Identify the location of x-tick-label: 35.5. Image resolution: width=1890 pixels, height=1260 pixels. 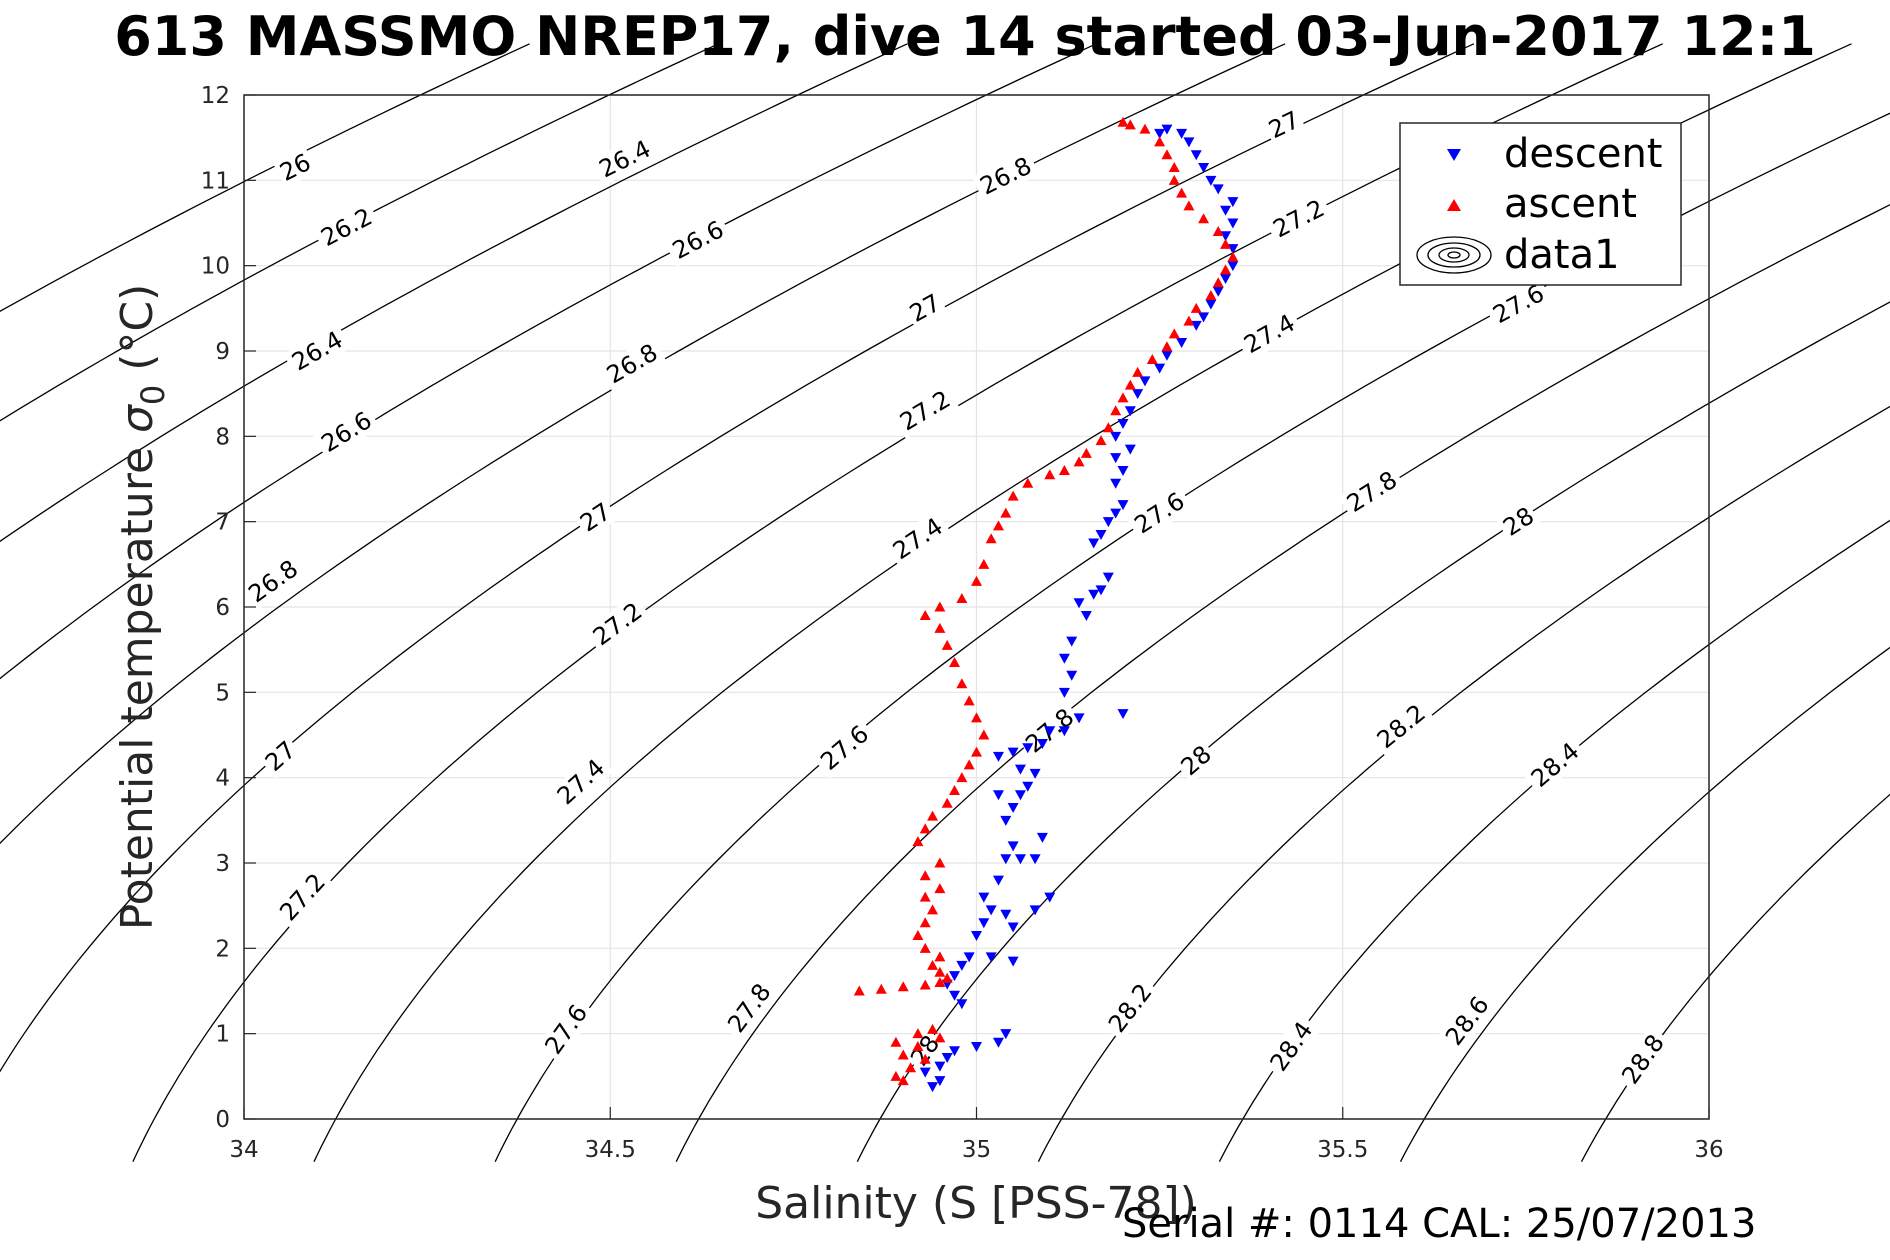
(1342, 1150).